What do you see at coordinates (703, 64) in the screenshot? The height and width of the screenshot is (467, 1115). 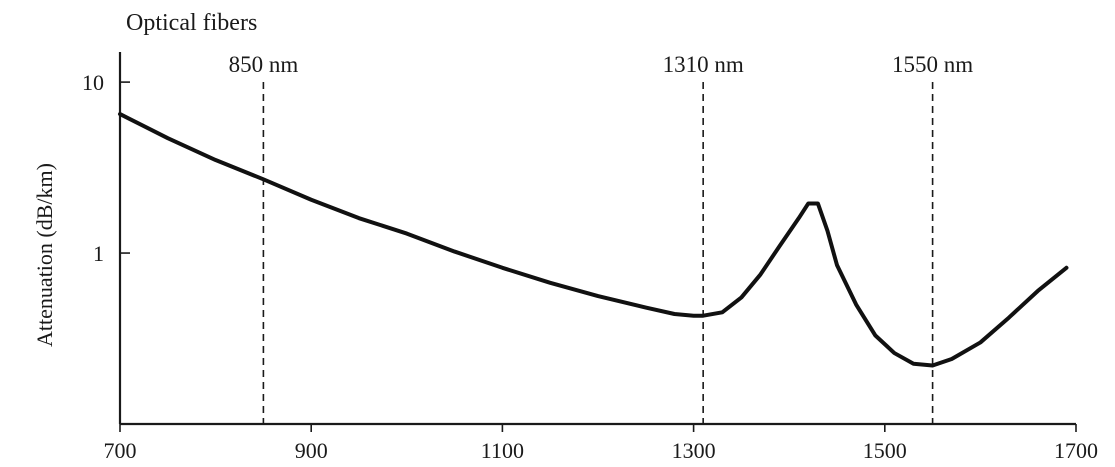 I see `marker-label-1310: 1310 nm` at bounding box center [703, 64].